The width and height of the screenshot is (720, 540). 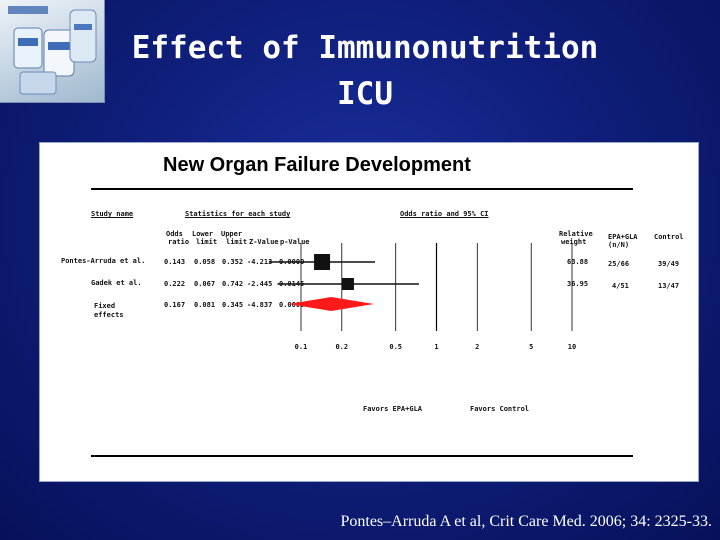 What do you see at coordinates (669, 237) in the screenshot?
I see `col-control: Control` at bounding box center [669, 237].